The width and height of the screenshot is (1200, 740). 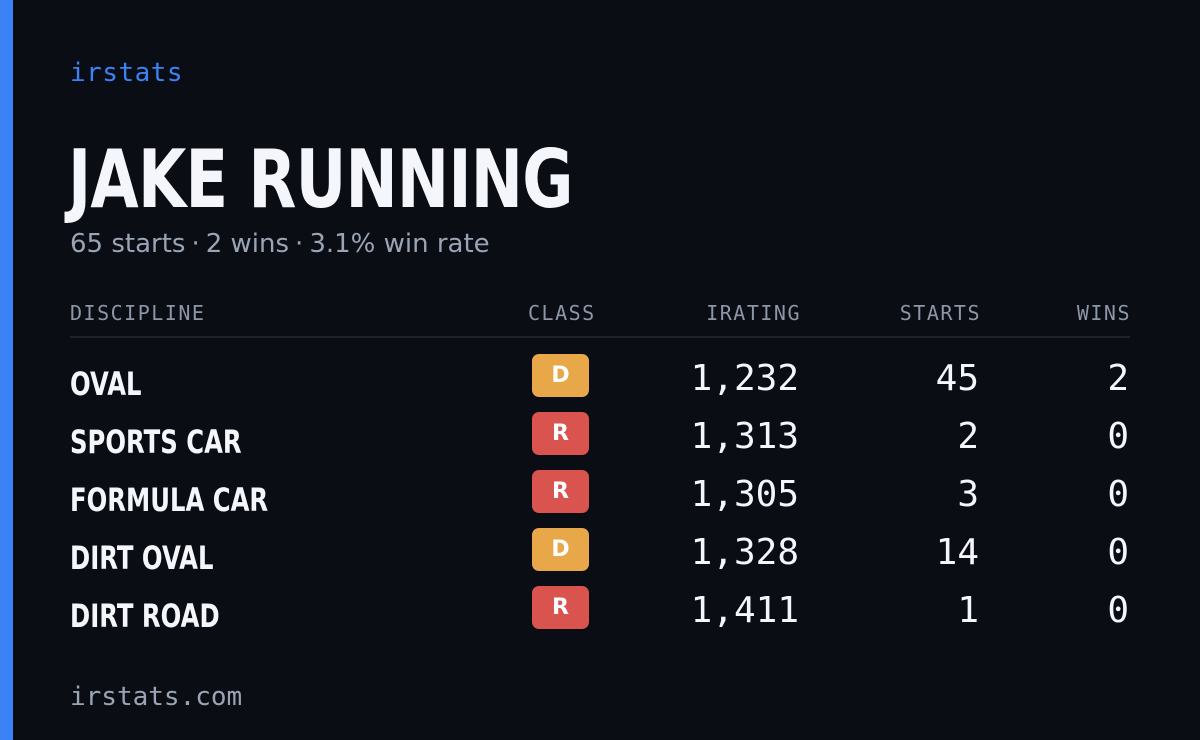 I want to click on table-row: DIRT ROAD R 1,411 1 0, so click(x=600, y=615).